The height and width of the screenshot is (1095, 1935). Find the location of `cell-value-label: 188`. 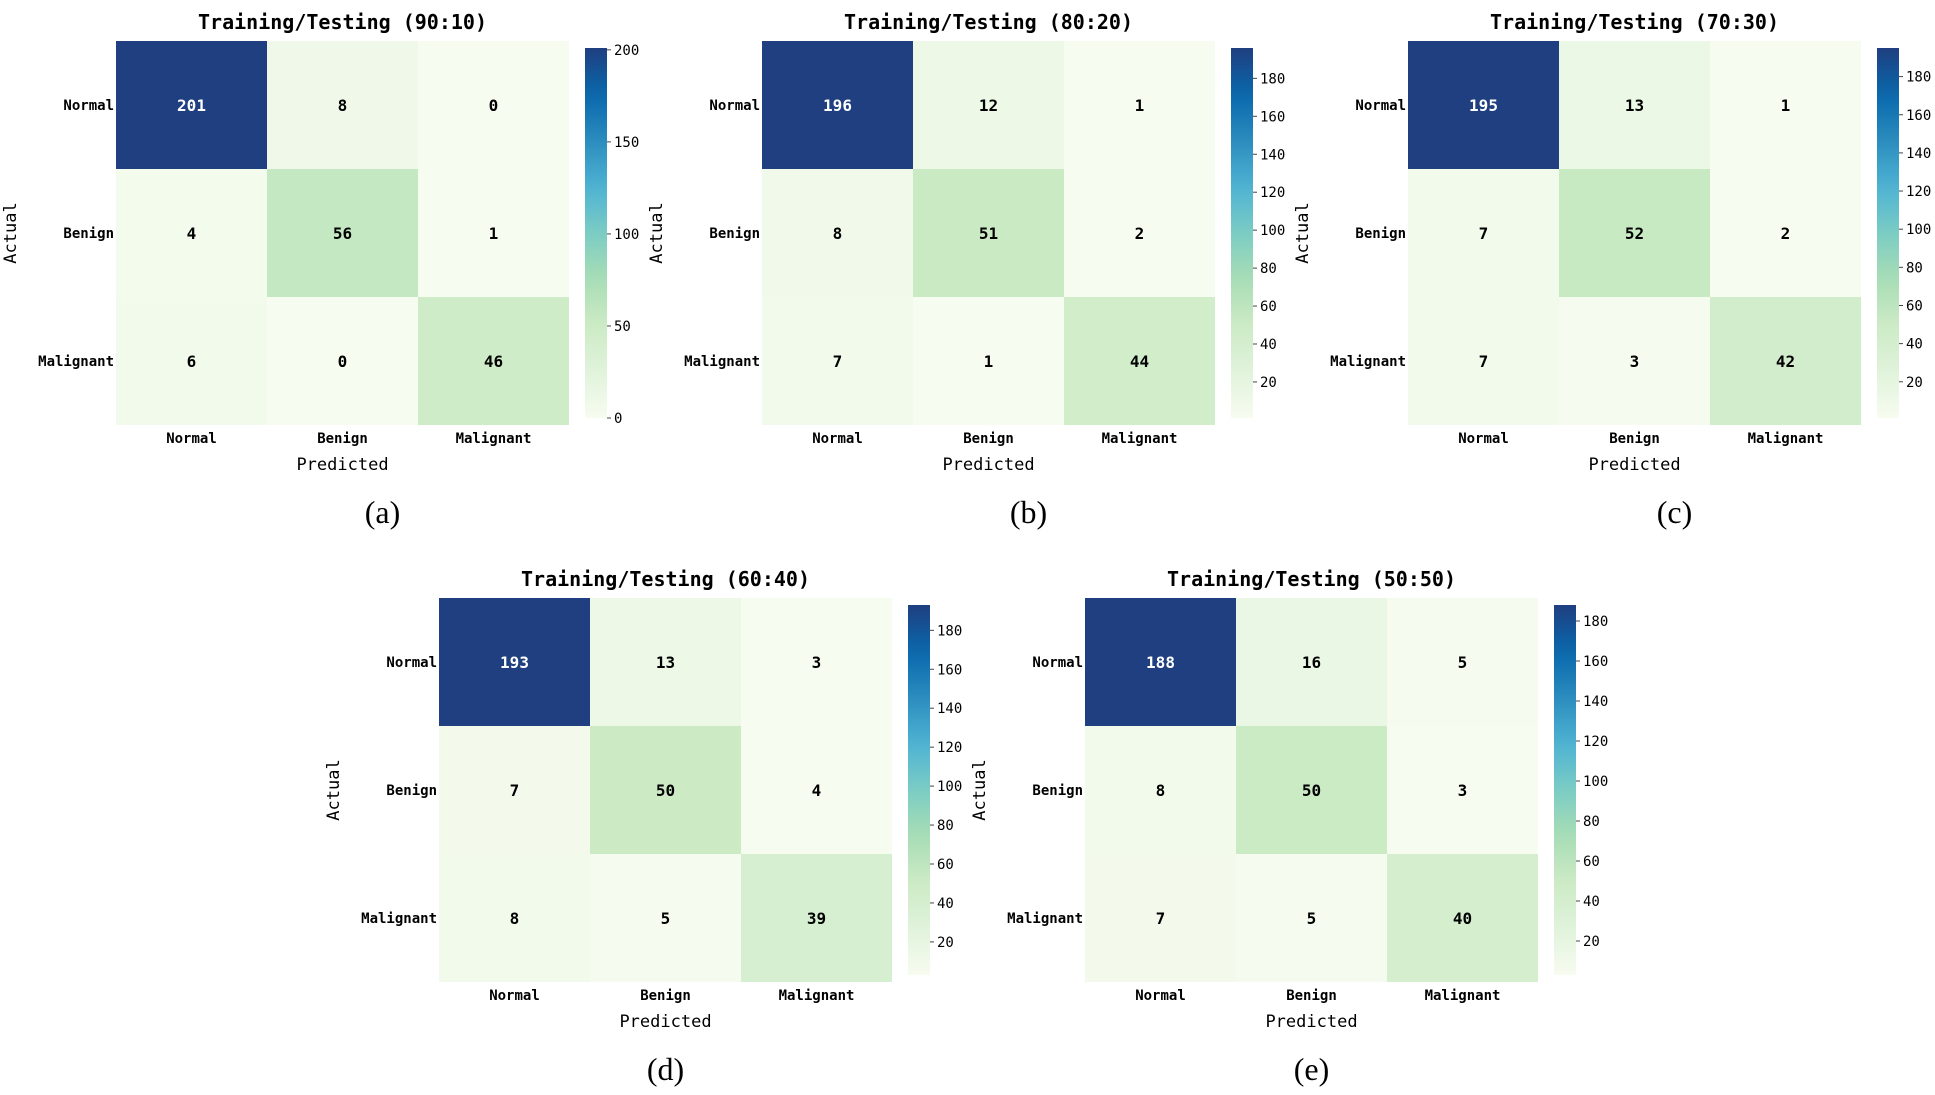

cell-value-label: 188 is located at coordinates (1160, 662).